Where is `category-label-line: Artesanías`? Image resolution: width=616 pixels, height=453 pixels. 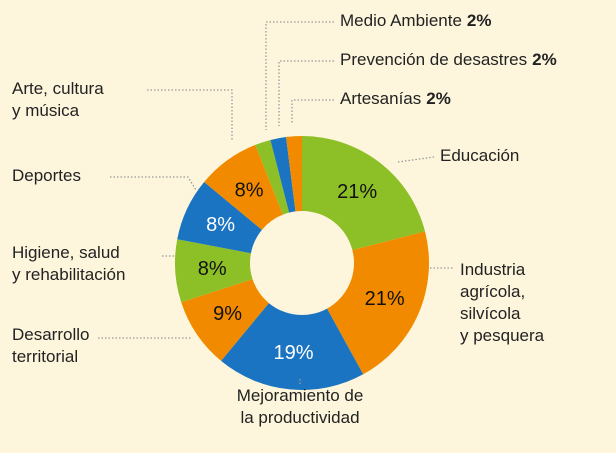
category-label-line: Artesanías is located at coordinates (380, 98).